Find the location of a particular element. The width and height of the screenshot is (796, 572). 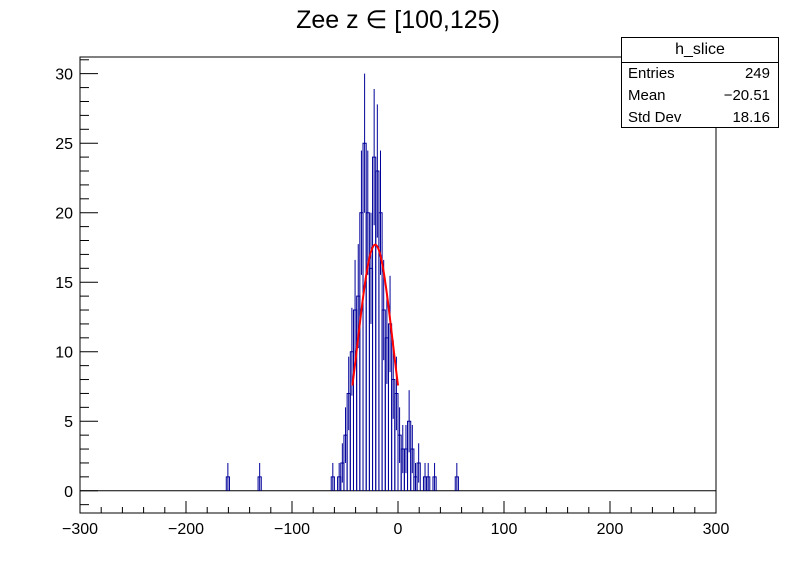

stats-value: 249 is located at coordinates (757, 73).